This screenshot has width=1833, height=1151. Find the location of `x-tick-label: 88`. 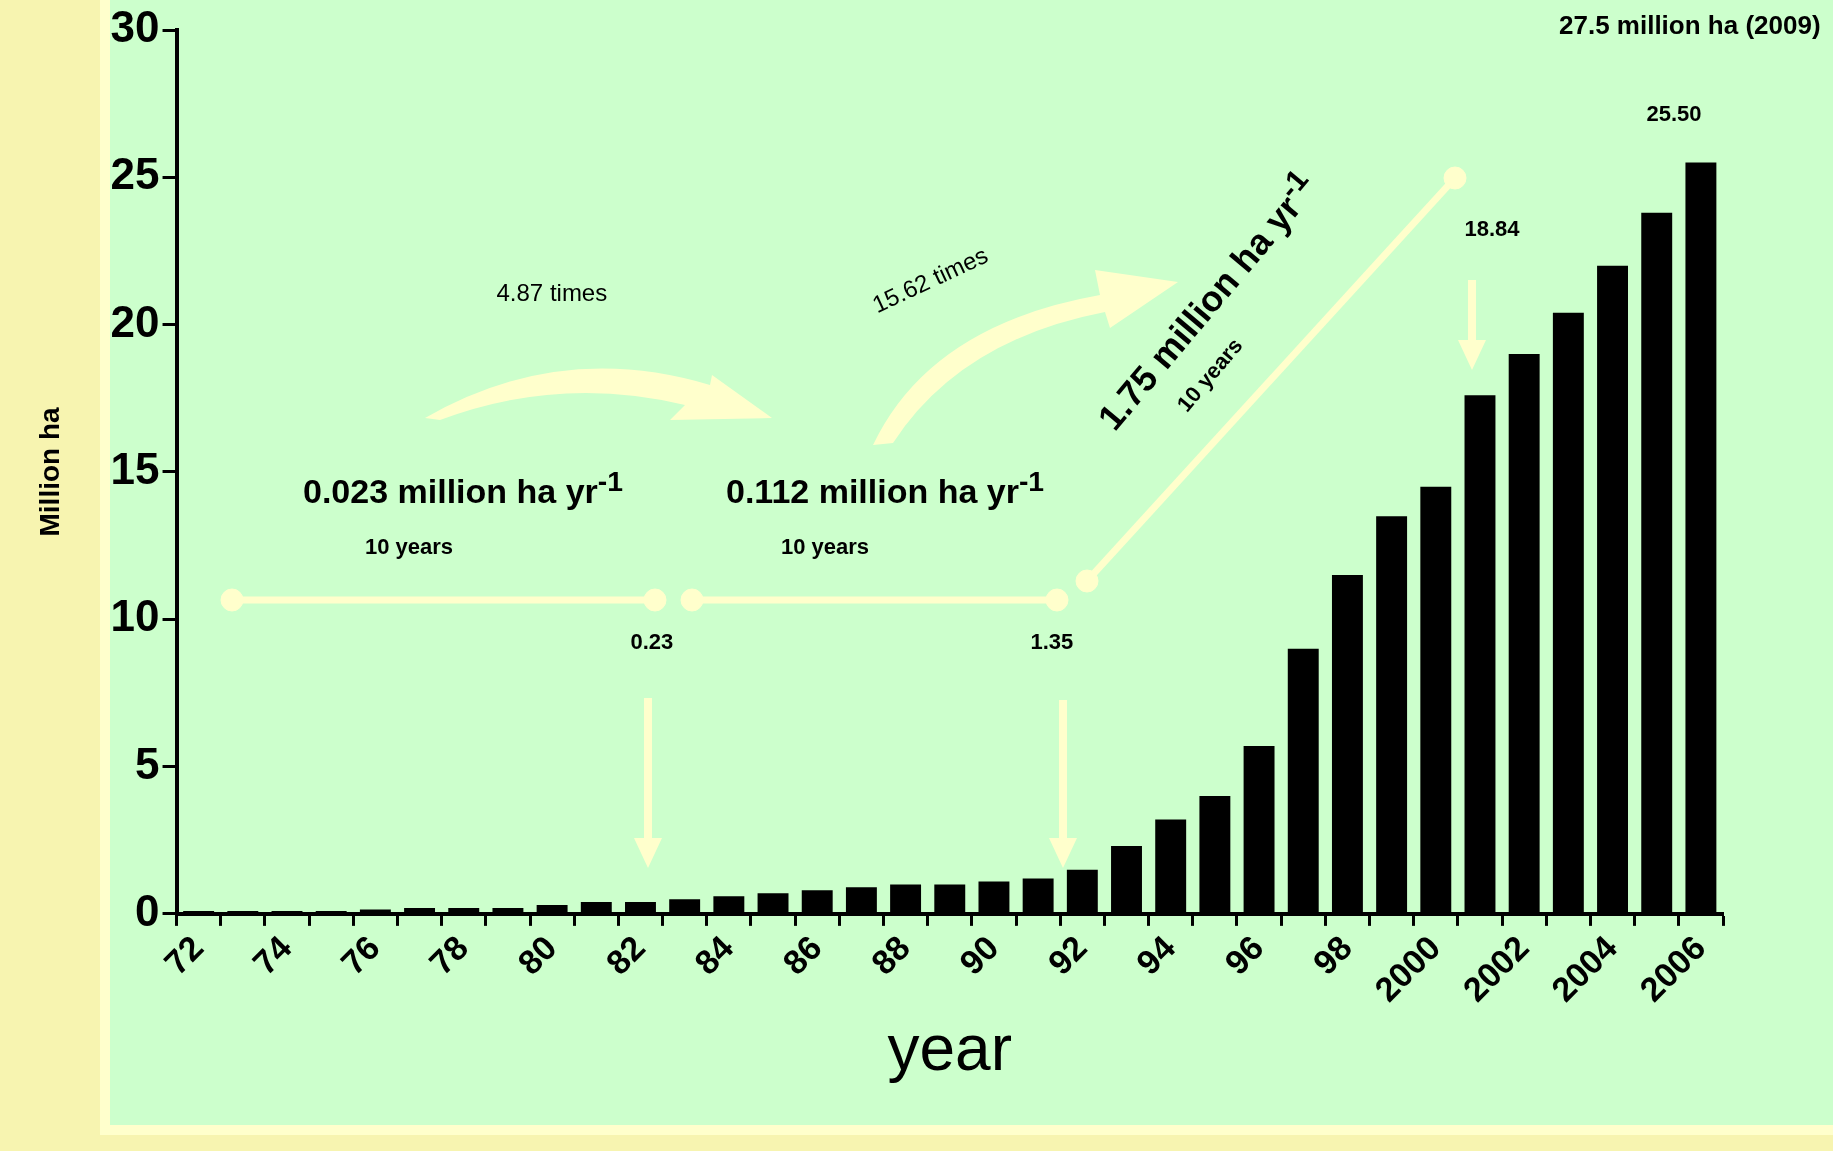

x-tick-label: 88 is located at coordinates (890, 955).